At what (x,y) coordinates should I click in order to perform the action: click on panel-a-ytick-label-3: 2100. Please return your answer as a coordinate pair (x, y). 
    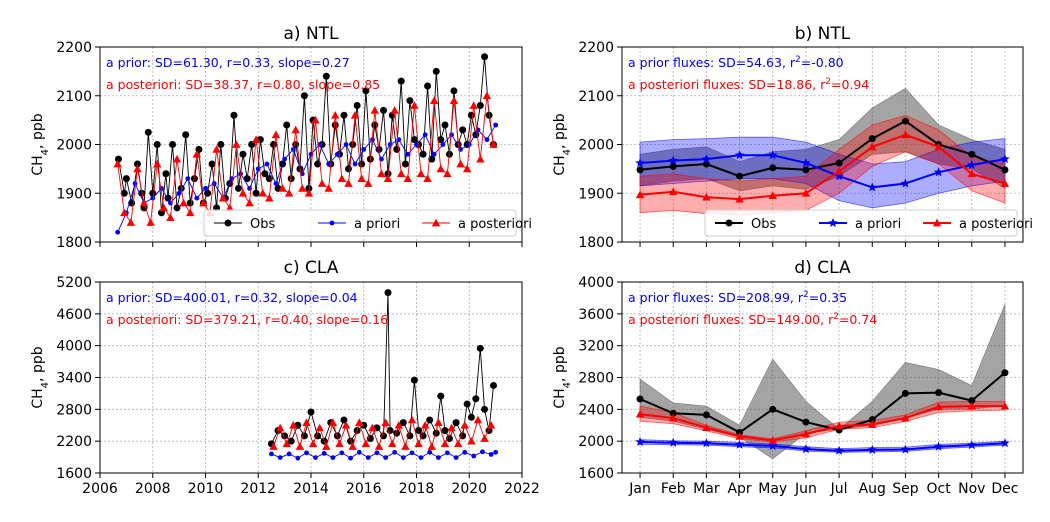
    Looking at the image, I should click on (74, 97).